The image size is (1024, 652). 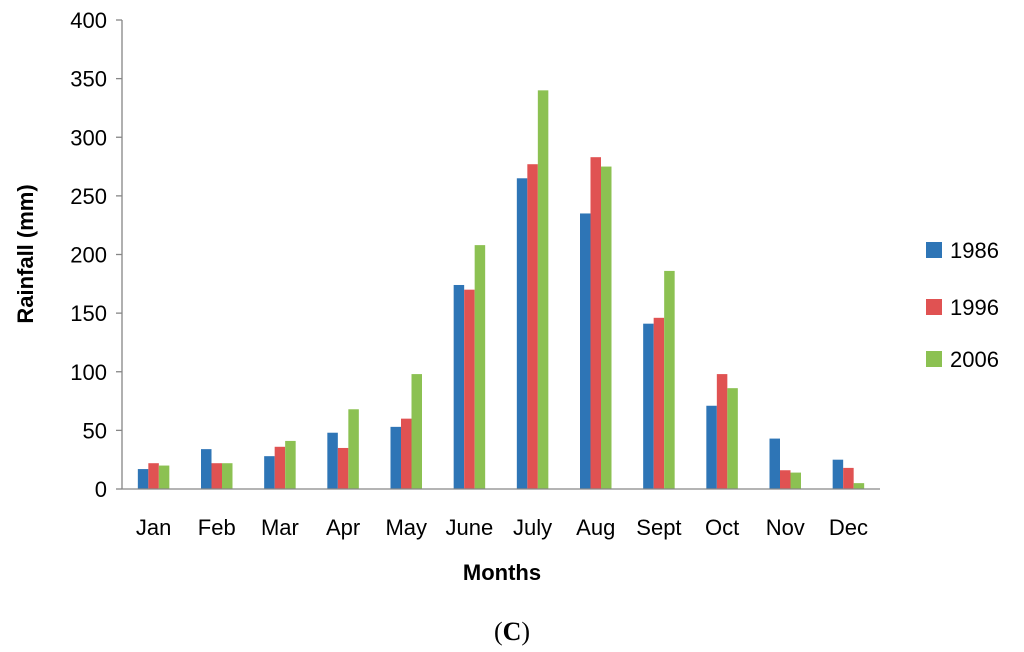 I want to click on y-tick-label: 200, so click(x=88, y=255).